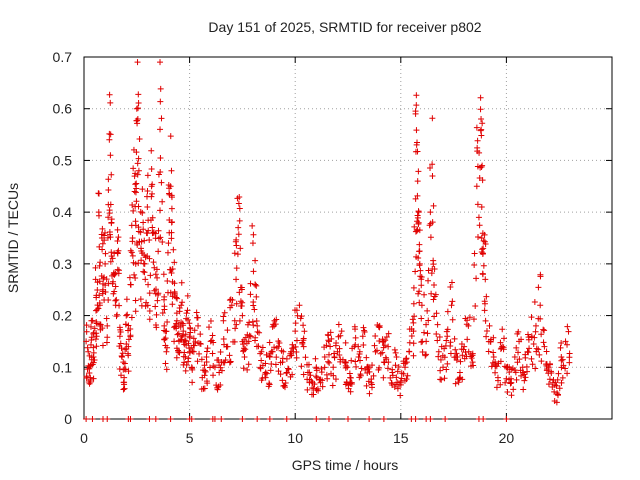 This screenshot has height=480, width=640. Describe the element at coordinates (63, 367) in the screenshot. I see `y-tick-label: 0.1` at that location.